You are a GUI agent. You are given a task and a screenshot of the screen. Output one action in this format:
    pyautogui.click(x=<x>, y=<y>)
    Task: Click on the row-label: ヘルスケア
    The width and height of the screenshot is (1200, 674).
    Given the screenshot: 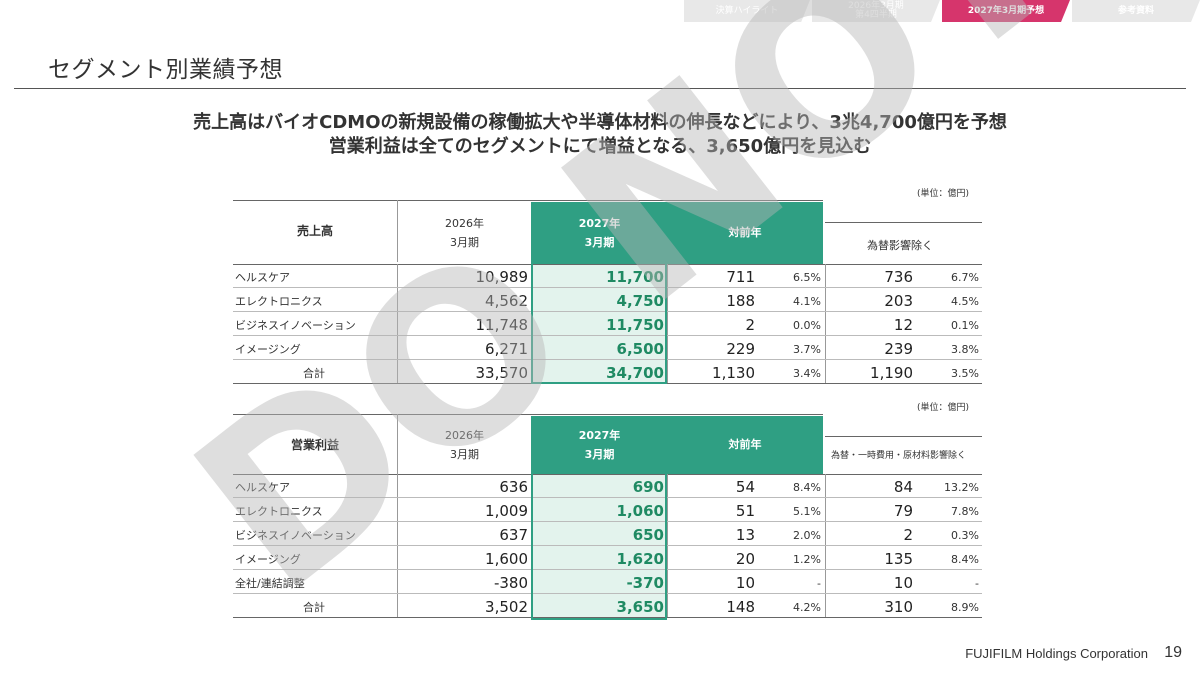 What is the action you would take?
    pyautogui.click(x=262, y=277)
    